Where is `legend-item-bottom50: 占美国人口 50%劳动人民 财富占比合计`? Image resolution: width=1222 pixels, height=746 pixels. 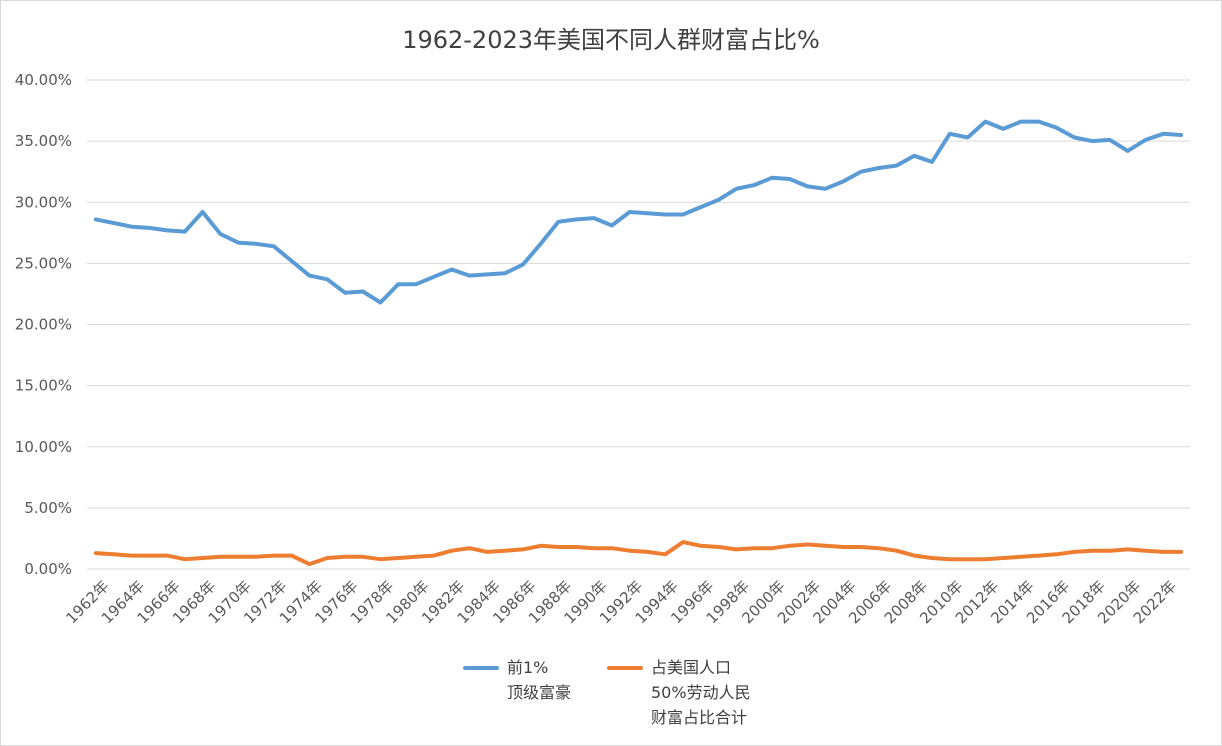
legend-item-bottom50: 占美国人口 50%劳动人民 财富占比合计 is located at coordinates (679, 692).